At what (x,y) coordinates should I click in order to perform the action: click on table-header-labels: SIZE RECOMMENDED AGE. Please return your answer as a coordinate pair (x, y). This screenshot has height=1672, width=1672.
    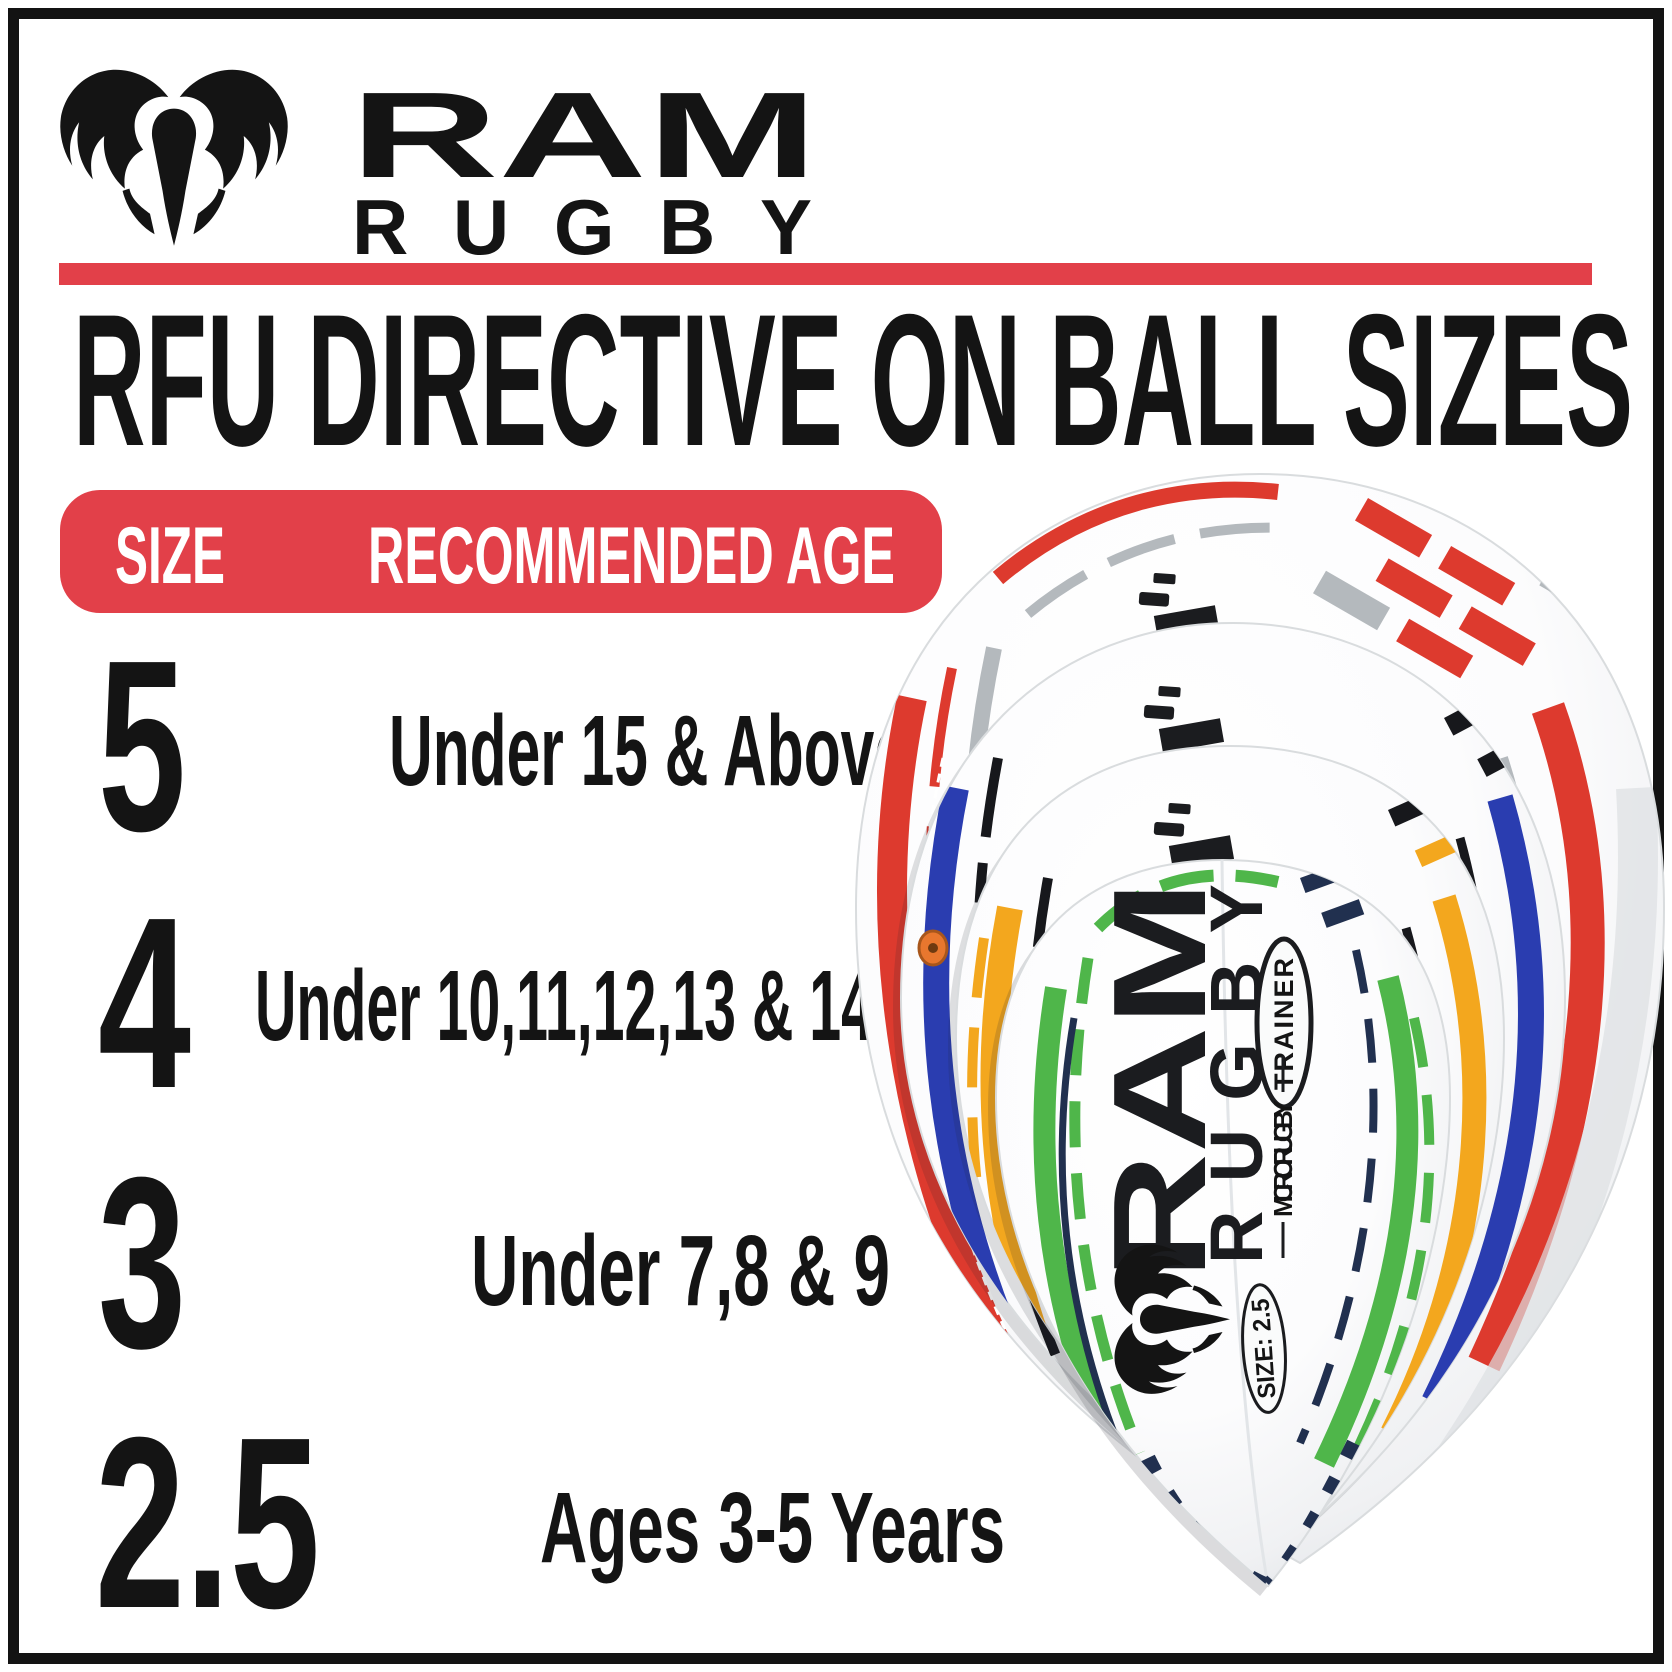
    Looking at the image, I should click on (505, 556).